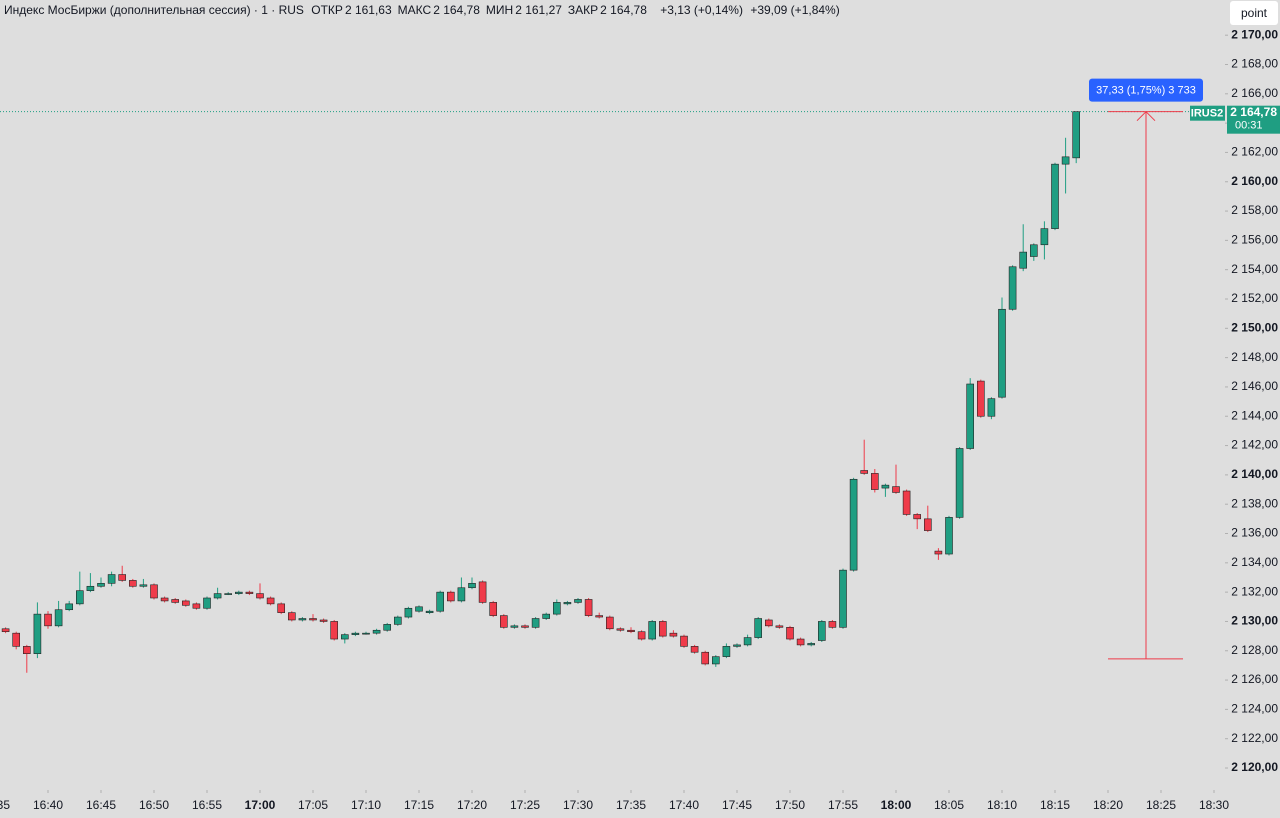 This screenshot has height=818, width=1280. Describe the element at coordinates (1254, 386) in the screenshot. I see `y-tick-label: 2 146,00` at that location.